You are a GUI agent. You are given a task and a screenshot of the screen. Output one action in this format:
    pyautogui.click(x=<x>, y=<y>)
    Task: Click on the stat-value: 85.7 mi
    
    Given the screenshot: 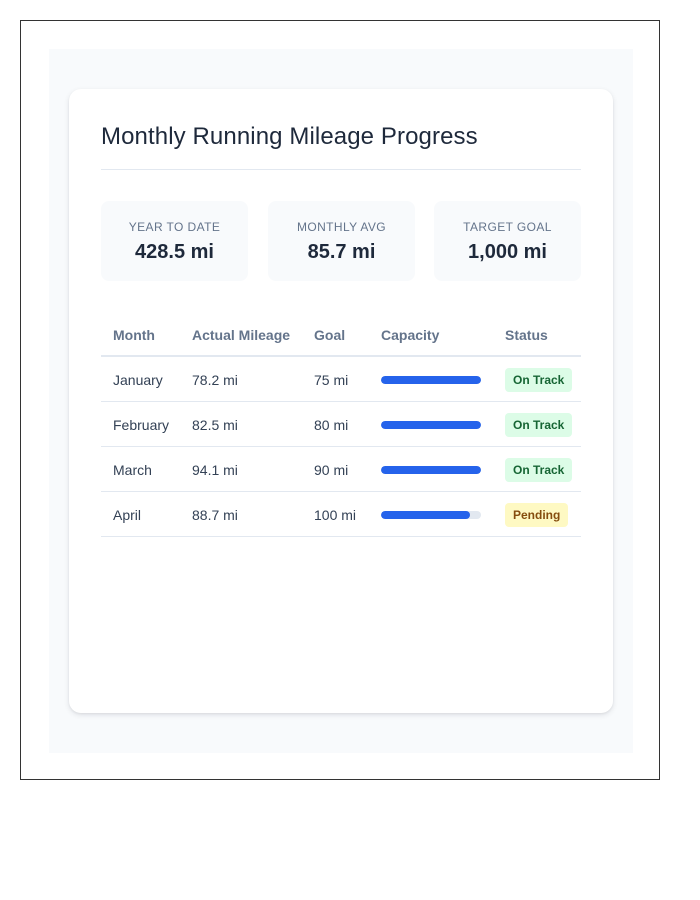 What is the action you would take?
    pyautogui.click(x=341, y=252)
    